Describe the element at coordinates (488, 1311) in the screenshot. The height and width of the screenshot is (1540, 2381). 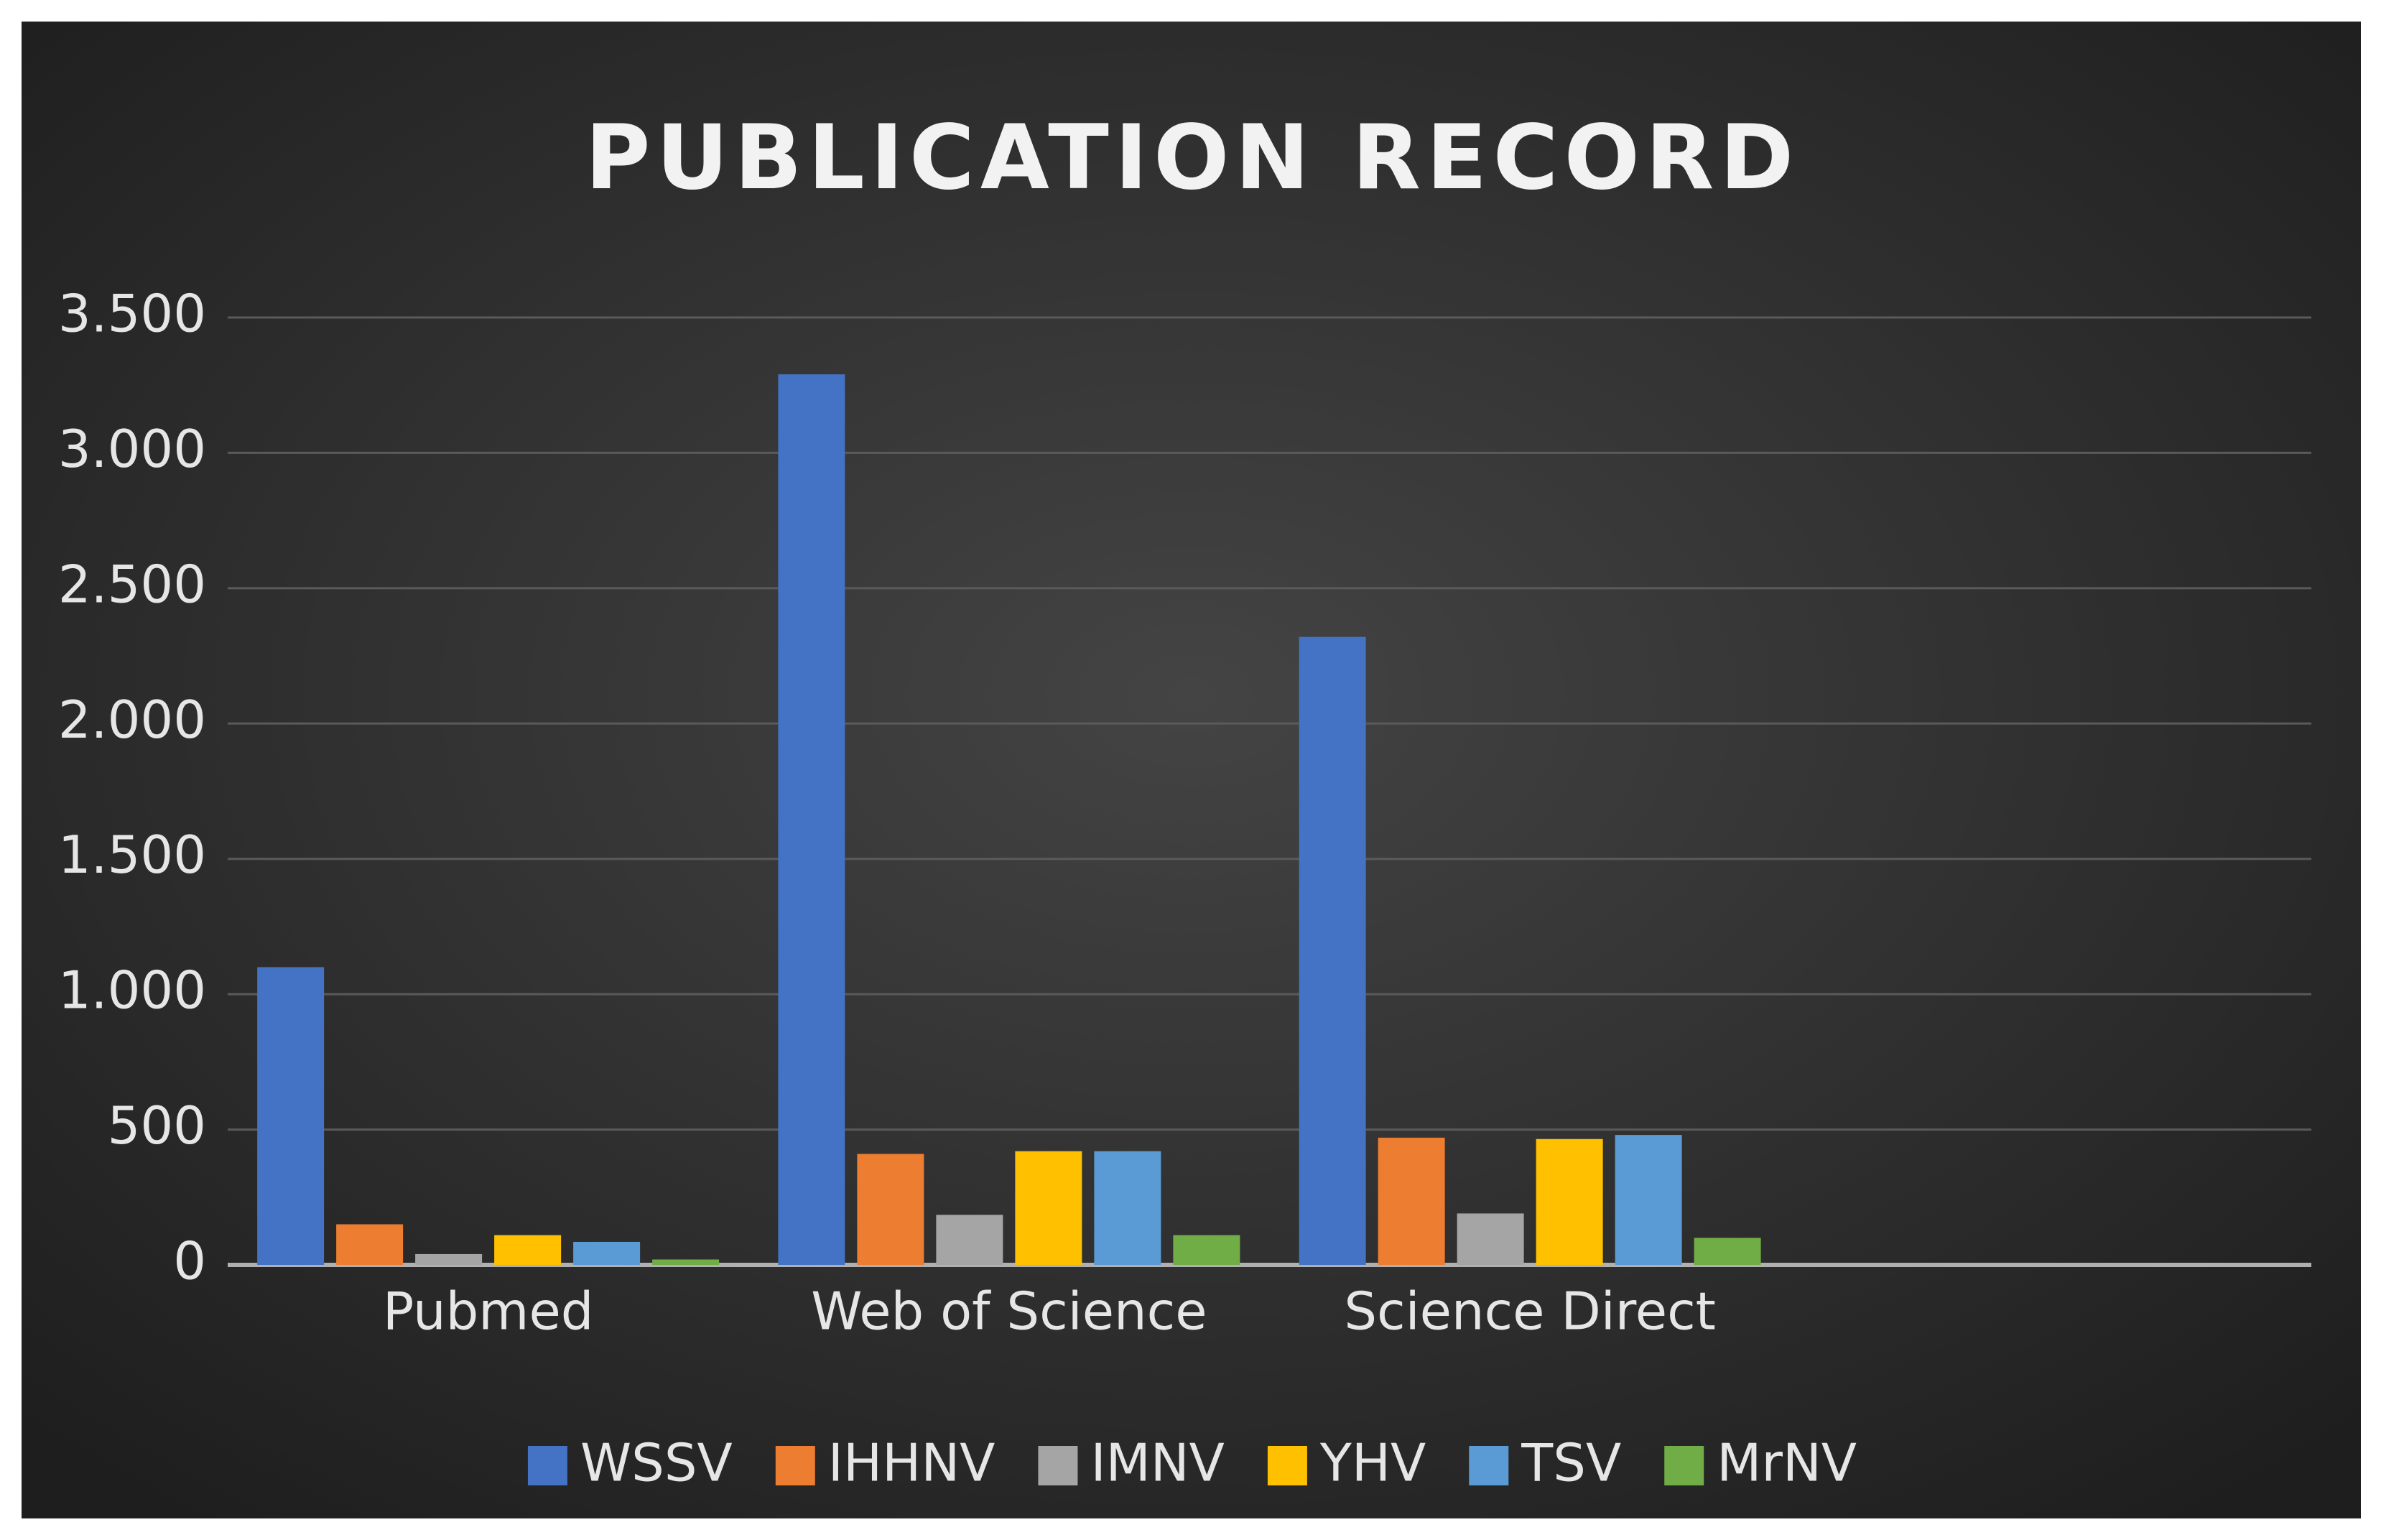
I see `x-tick-label: Pubmed` at that location.